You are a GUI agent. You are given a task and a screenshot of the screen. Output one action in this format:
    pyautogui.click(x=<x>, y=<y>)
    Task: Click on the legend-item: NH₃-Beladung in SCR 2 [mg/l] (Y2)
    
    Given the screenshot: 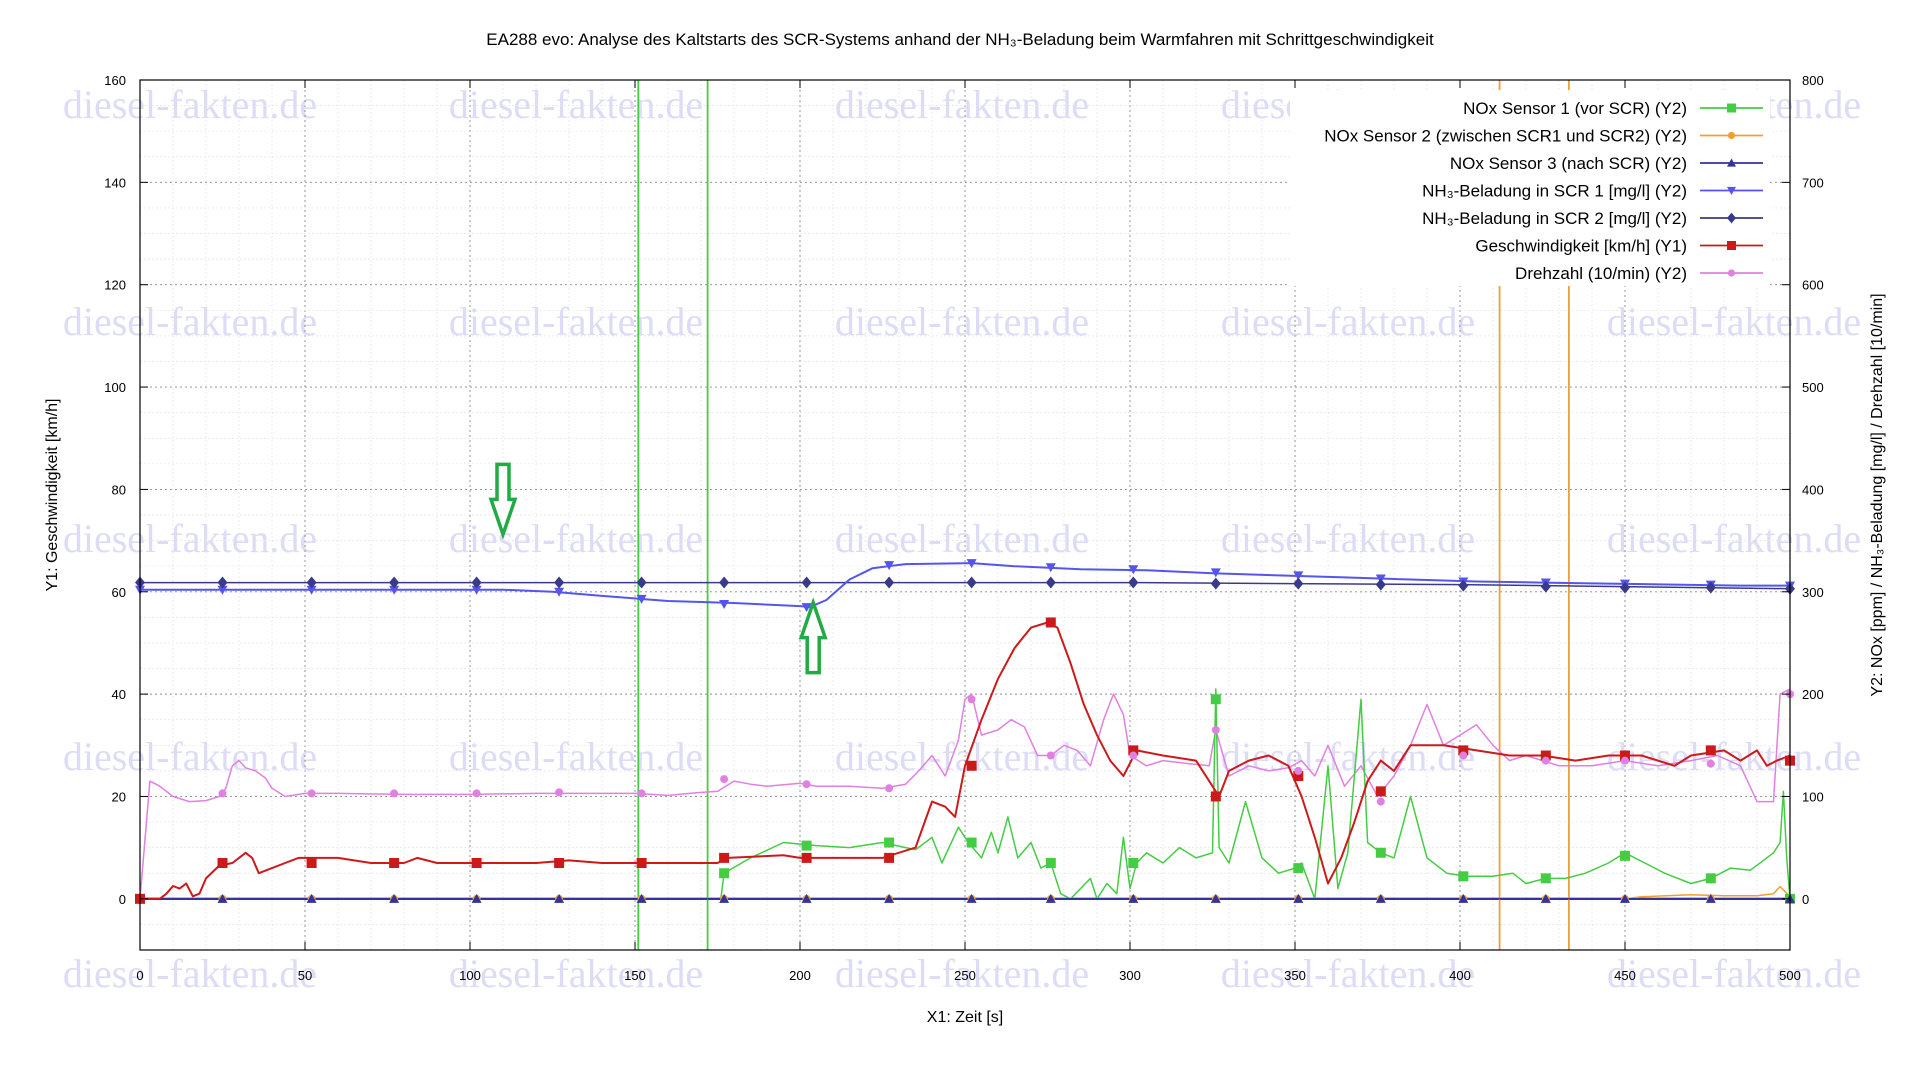 What is the action you would take?
    pyautogui.click(x=1592, y=218)
    